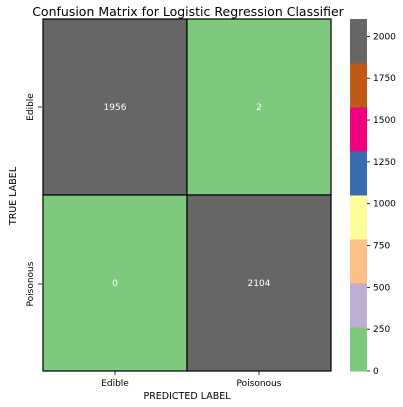 Image resolution: width=403 pixels, height=407 pixels. Describe the element at coordinates (381, 247) in the screenshot. I see `colorbar-tick-label-750: 750` at that location.